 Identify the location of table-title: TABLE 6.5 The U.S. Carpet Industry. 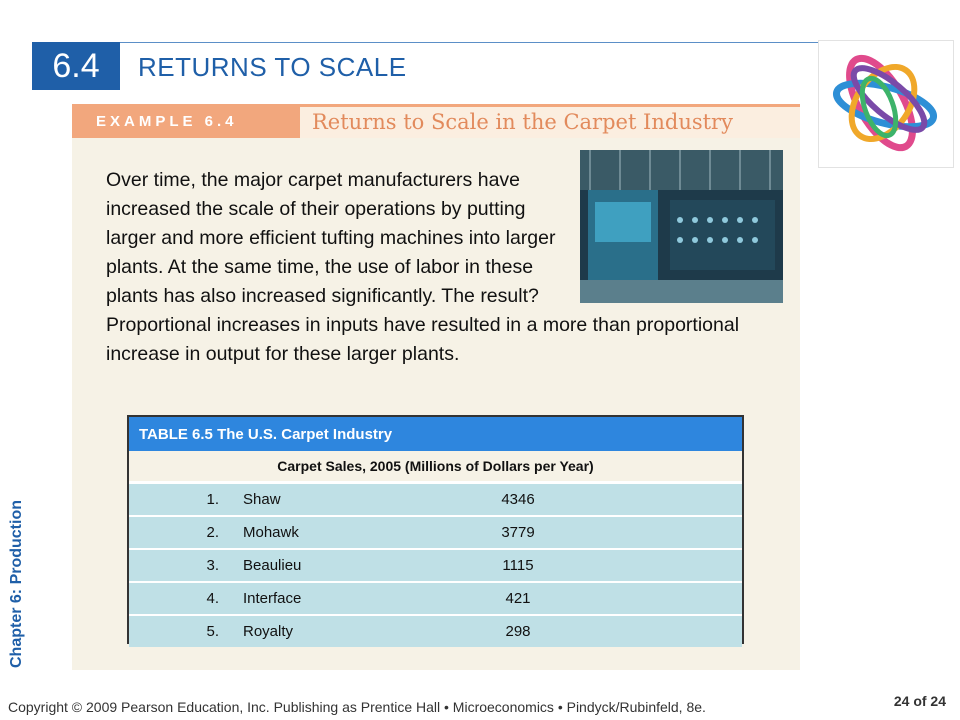
(435, 434).